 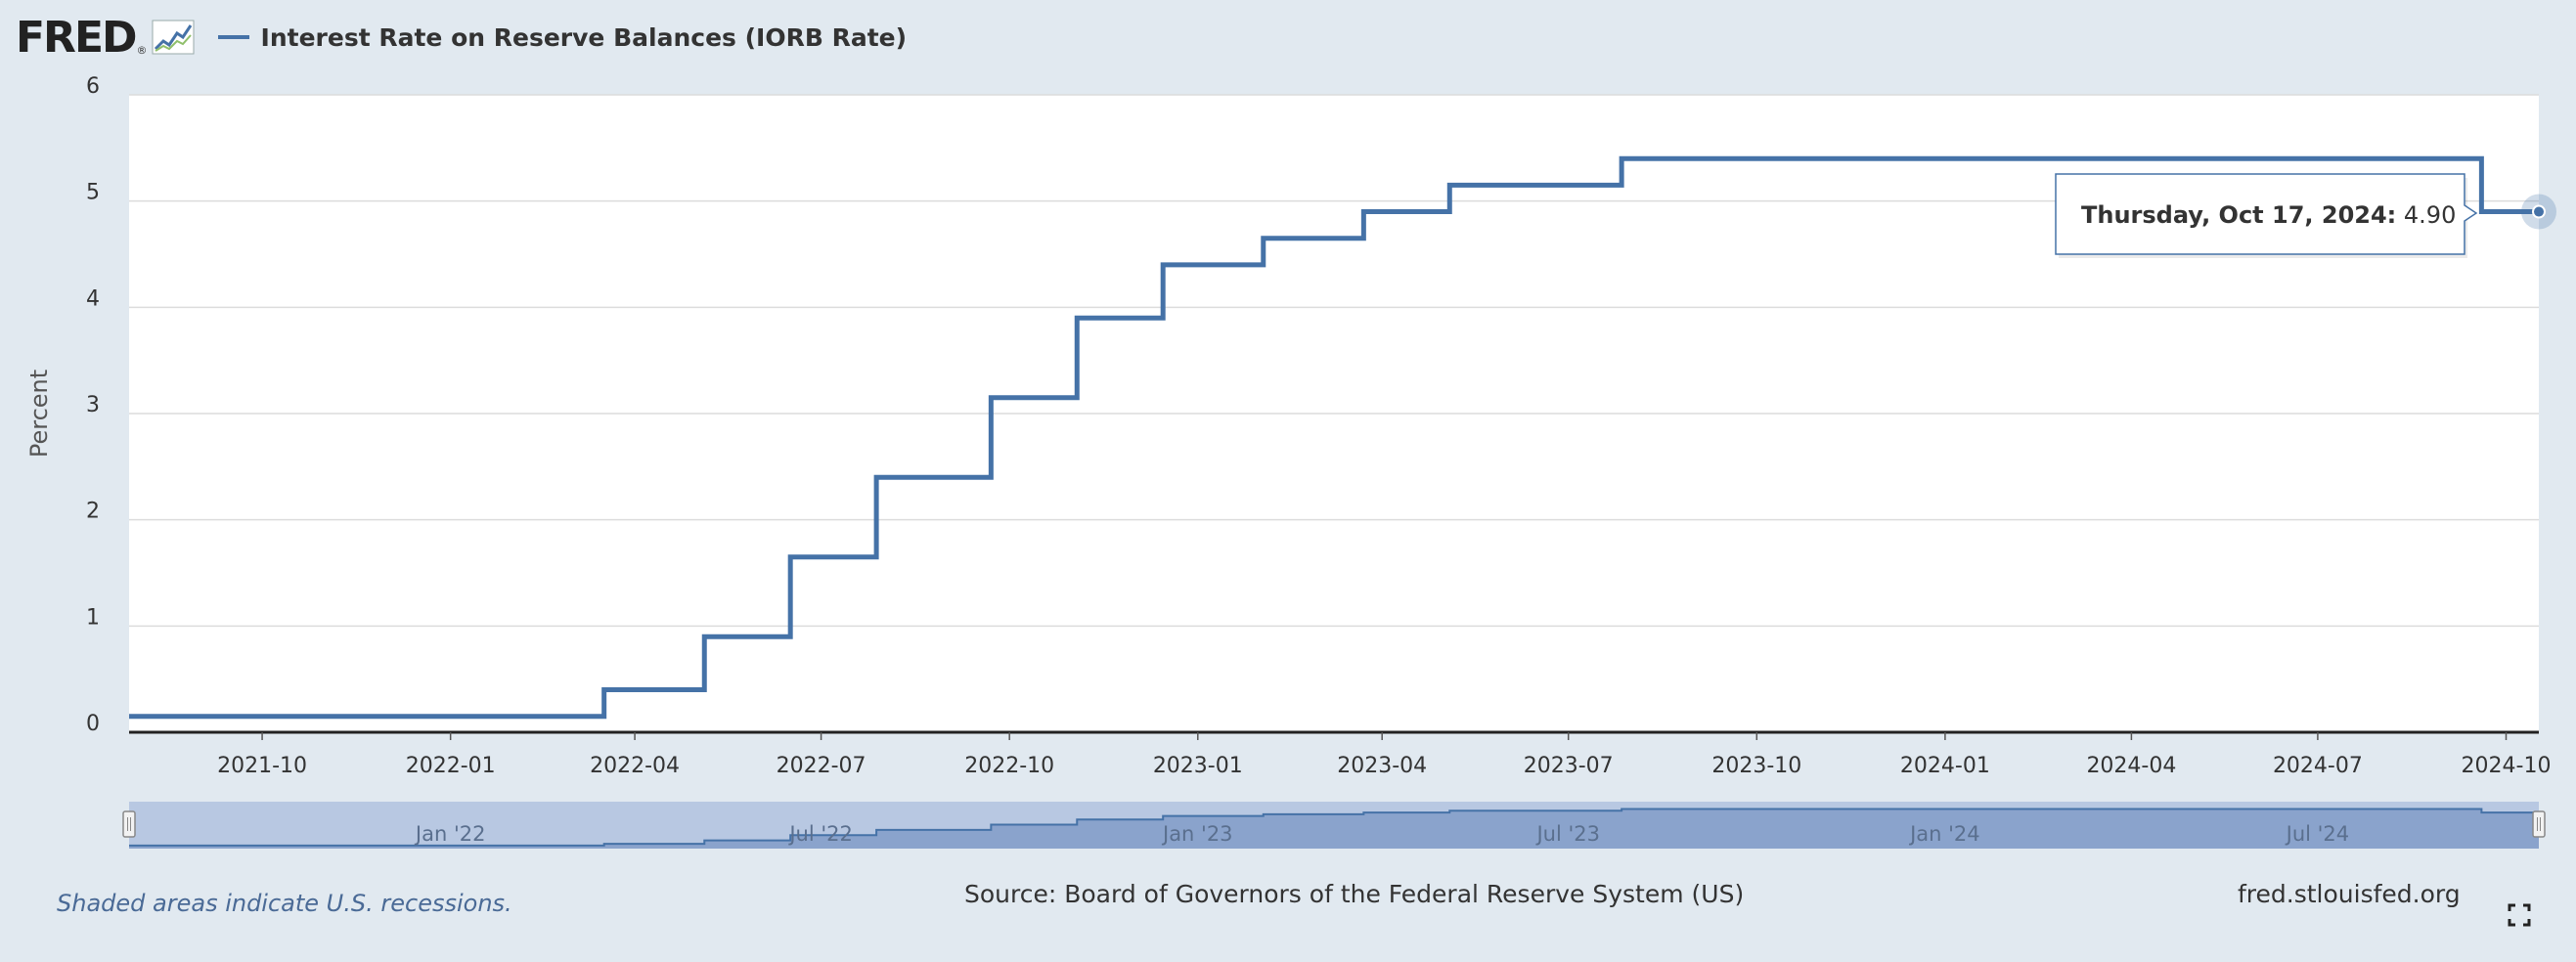 I want to click on x-tick-label: 2024-04, so click(x=2131, y=766).